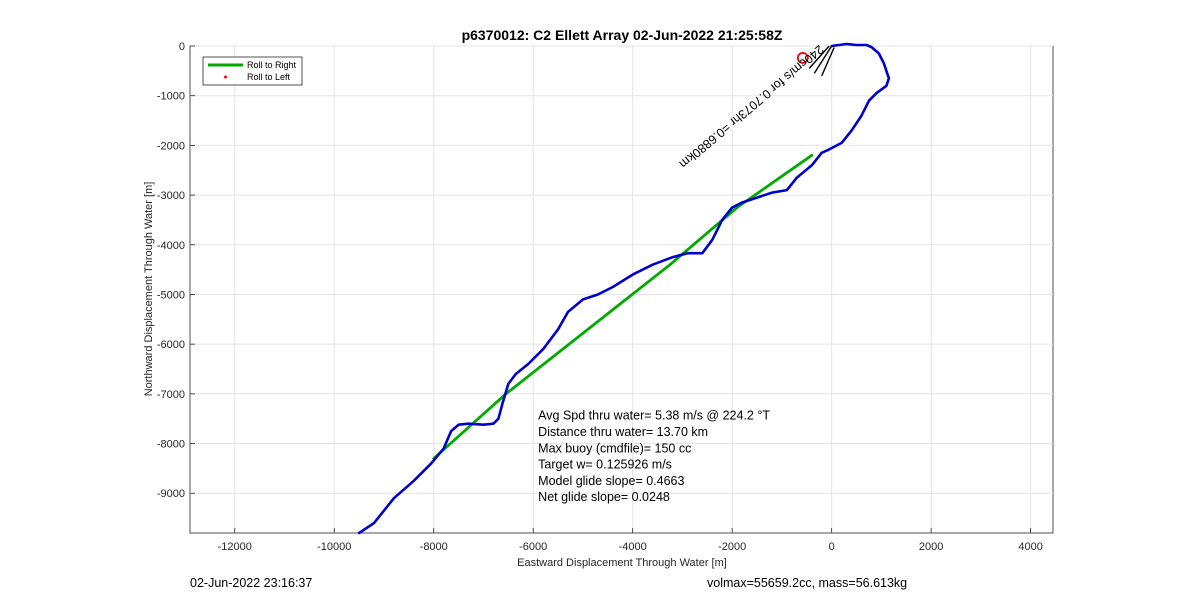 Image resolution: width=1200 pixels, height=601 pixels. I want to click on legend-box, so click(252, 71).